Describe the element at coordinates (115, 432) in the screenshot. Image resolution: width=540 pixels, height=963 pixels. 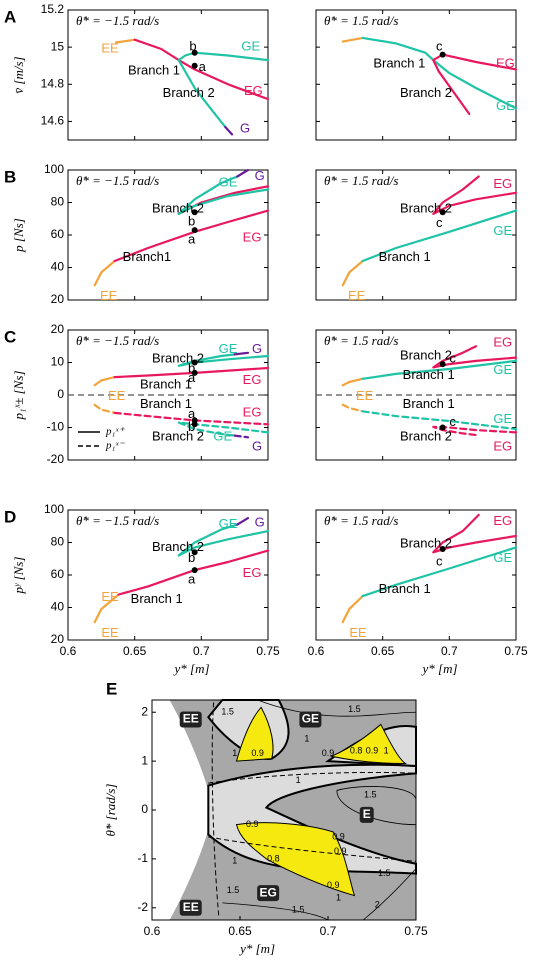
I see `legend-label: p₁ˣ⁺` at that location.